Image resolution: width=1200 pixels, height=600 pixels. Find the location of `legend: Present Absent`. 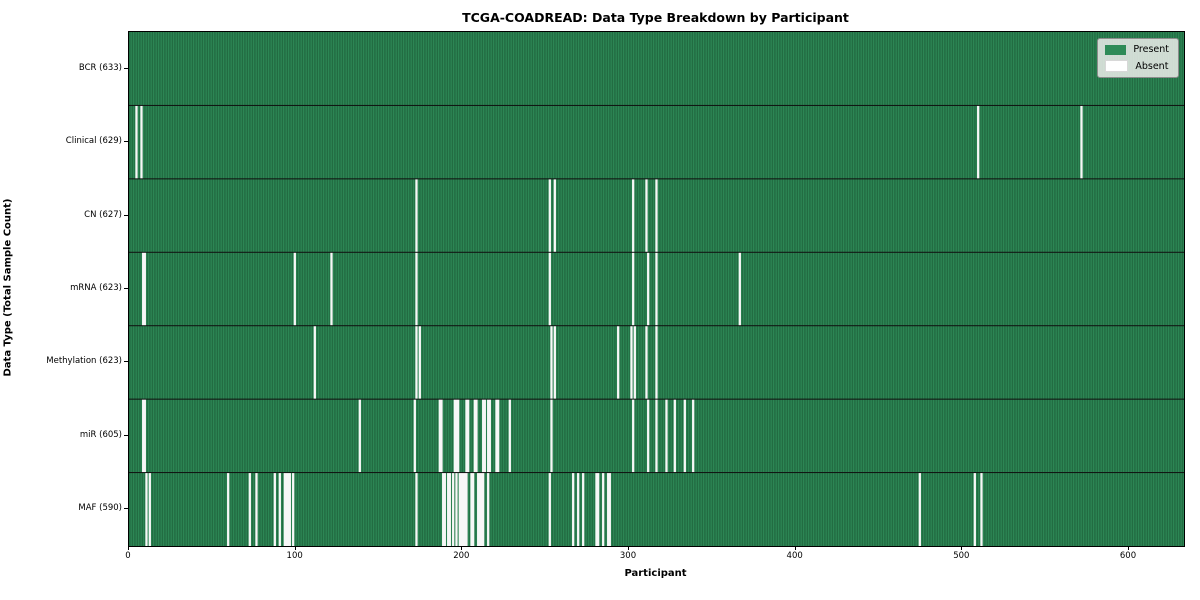

legend: Present Absent is located at coordinates (1138, 58).